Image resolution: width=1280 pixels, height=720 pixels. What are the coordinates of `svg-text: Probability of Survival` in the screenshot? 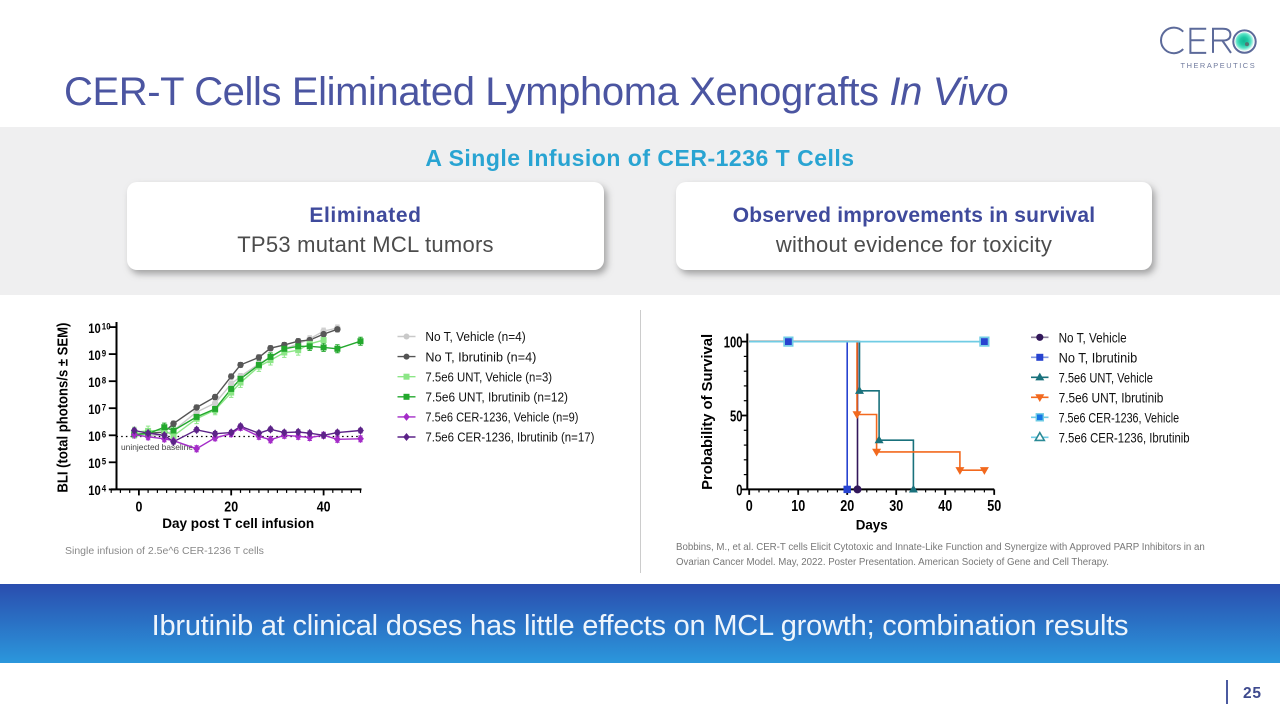 It's located at (708, 412).